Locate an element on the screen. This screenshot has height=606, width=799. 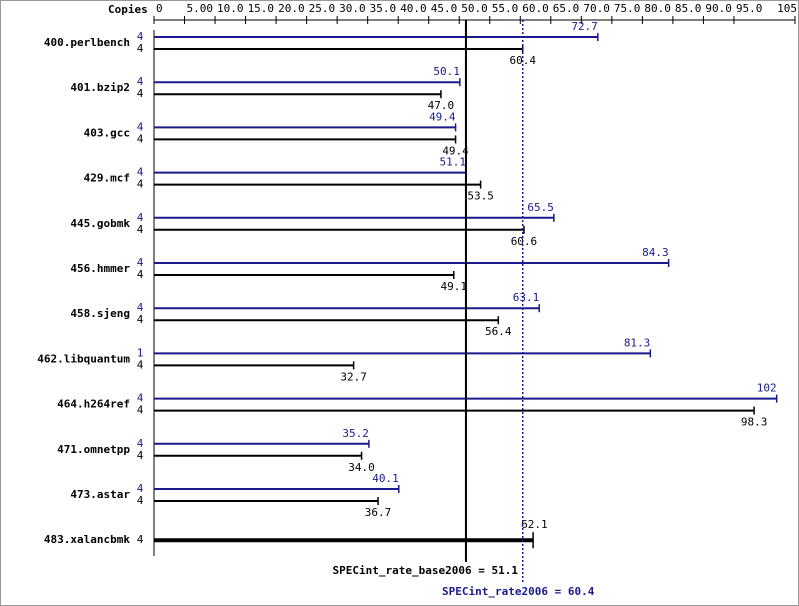
x-tick-label: 95.0 is located at coordinates (749, 8).